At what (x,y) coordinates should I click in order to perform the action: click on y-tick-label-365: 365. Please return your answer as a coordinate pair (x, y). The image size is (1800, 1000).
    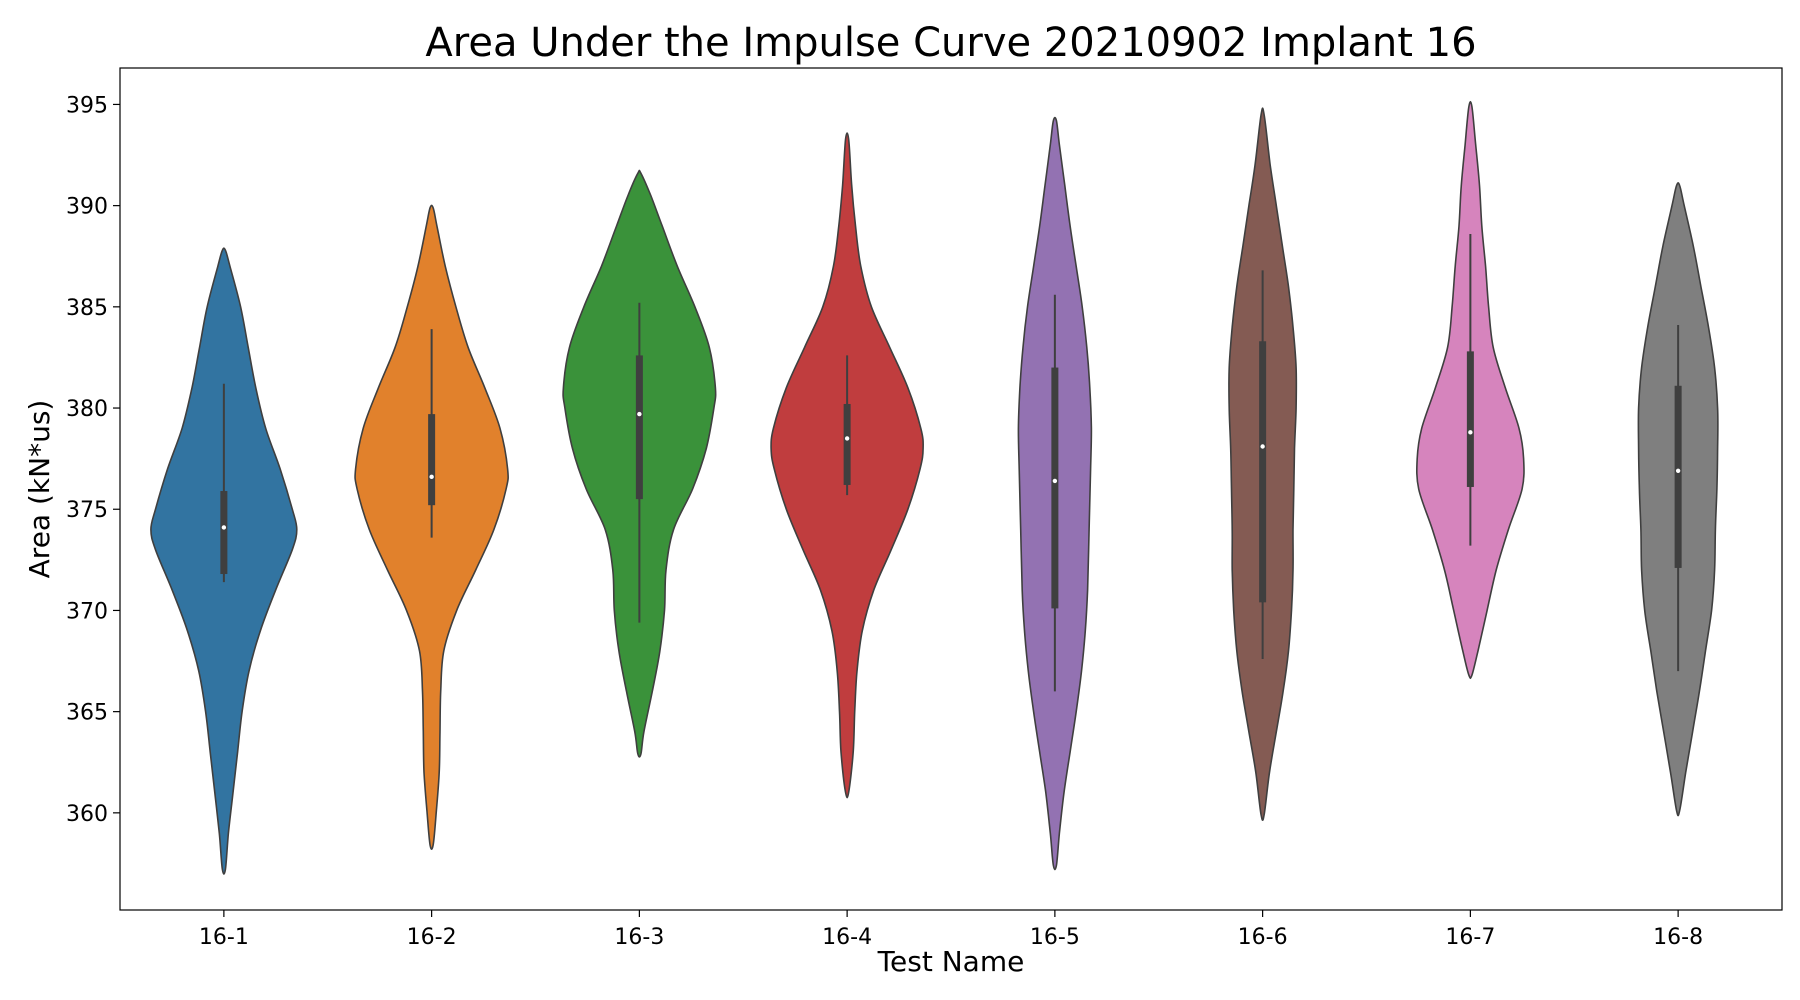
    Looking at the image, I should click on (87, 713).